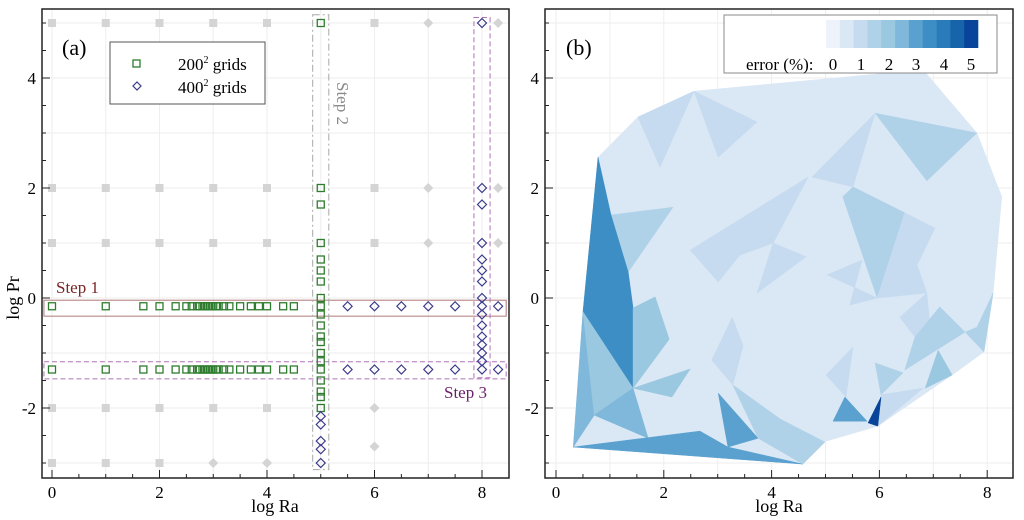 Image resolution: width=1024 pixels, height=520 pixels. I want to click on step-1-label: Step 1, so click(77, 287).